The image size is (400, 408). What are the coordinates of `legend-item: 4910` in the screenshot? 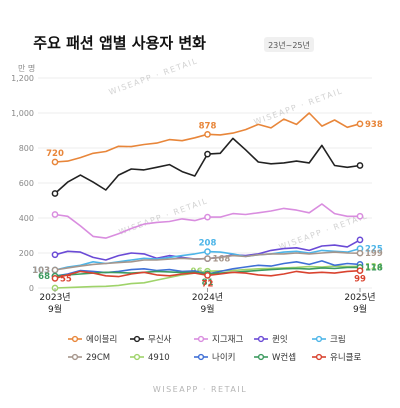 It's located at (150, 358).